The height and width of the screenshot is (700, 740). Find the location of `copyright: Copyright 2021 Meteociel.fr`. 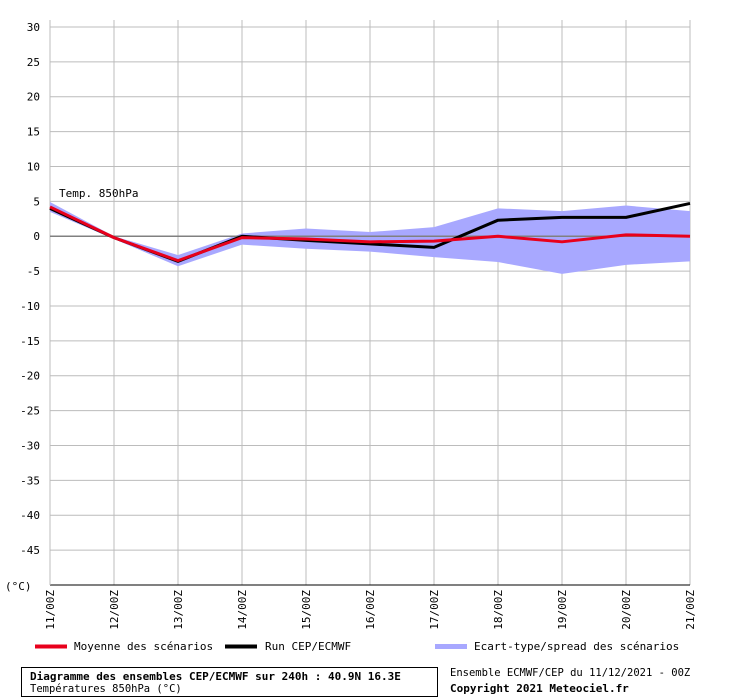

copyright: Copyright 2021 Meteociel.fr is located at coordinates (539, 688).